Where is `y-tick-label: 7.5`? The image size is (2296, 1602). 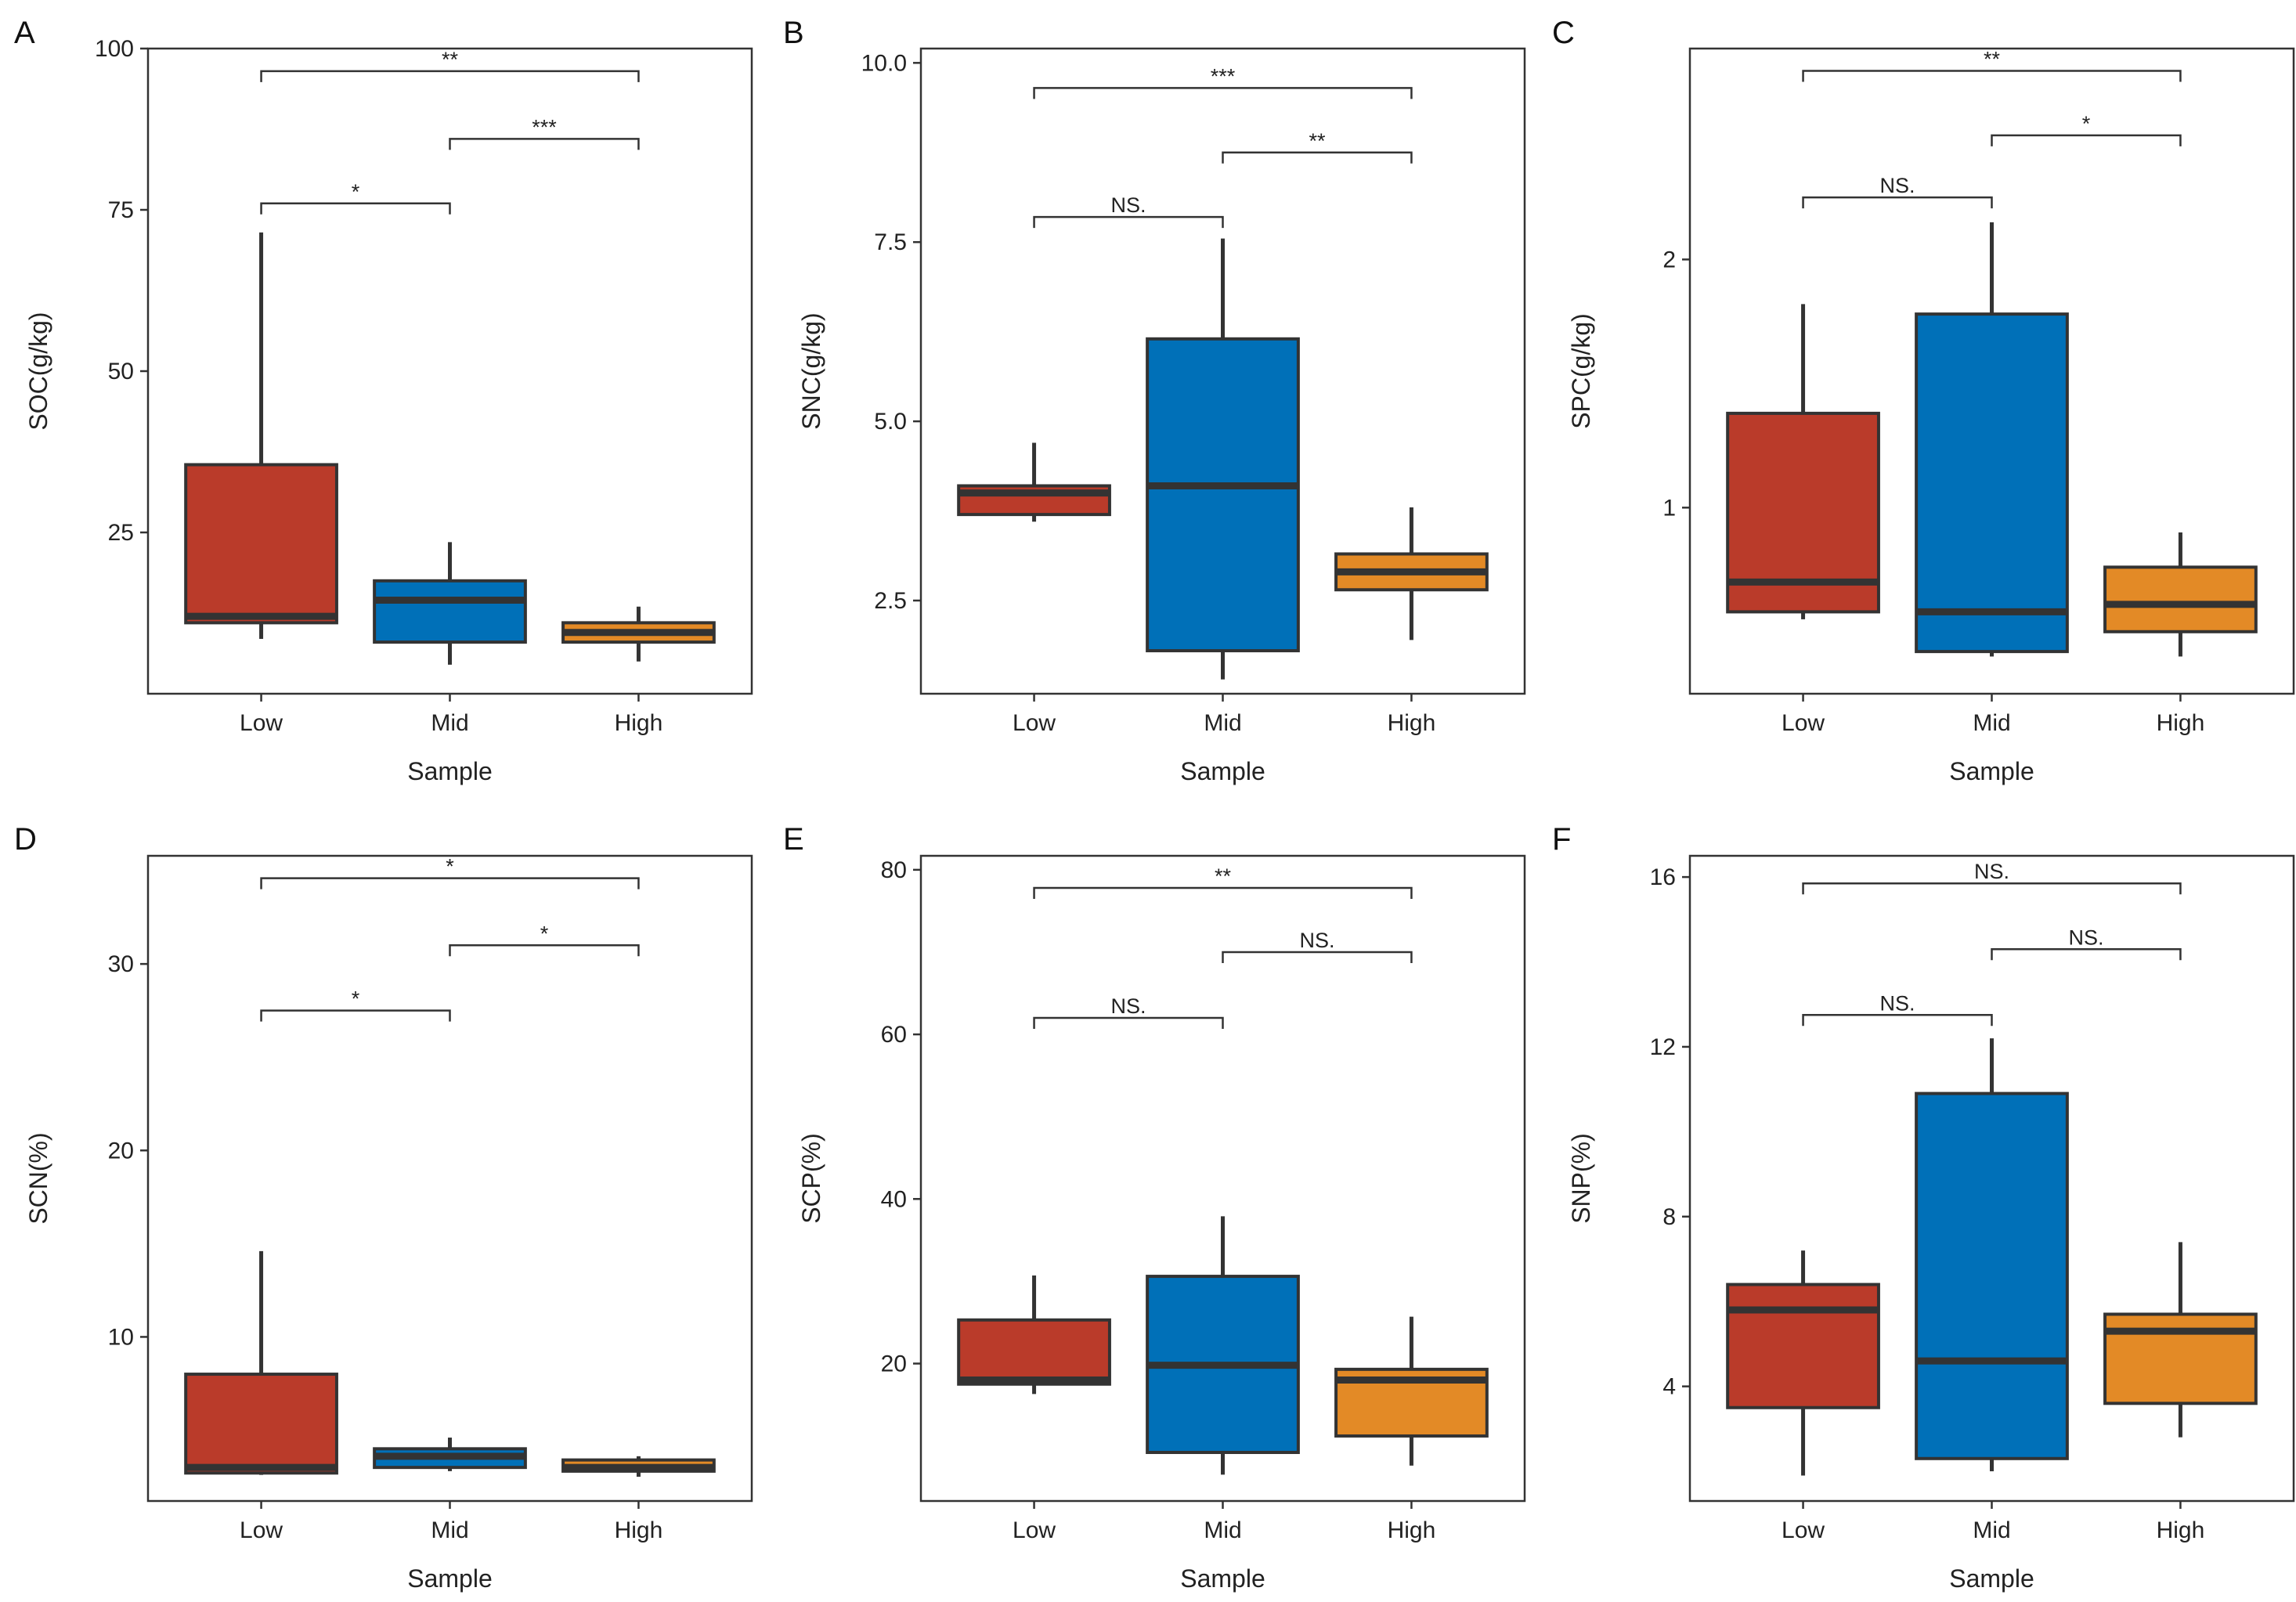 y-tick-label: 7.5 is located at coordinates (890, 242).